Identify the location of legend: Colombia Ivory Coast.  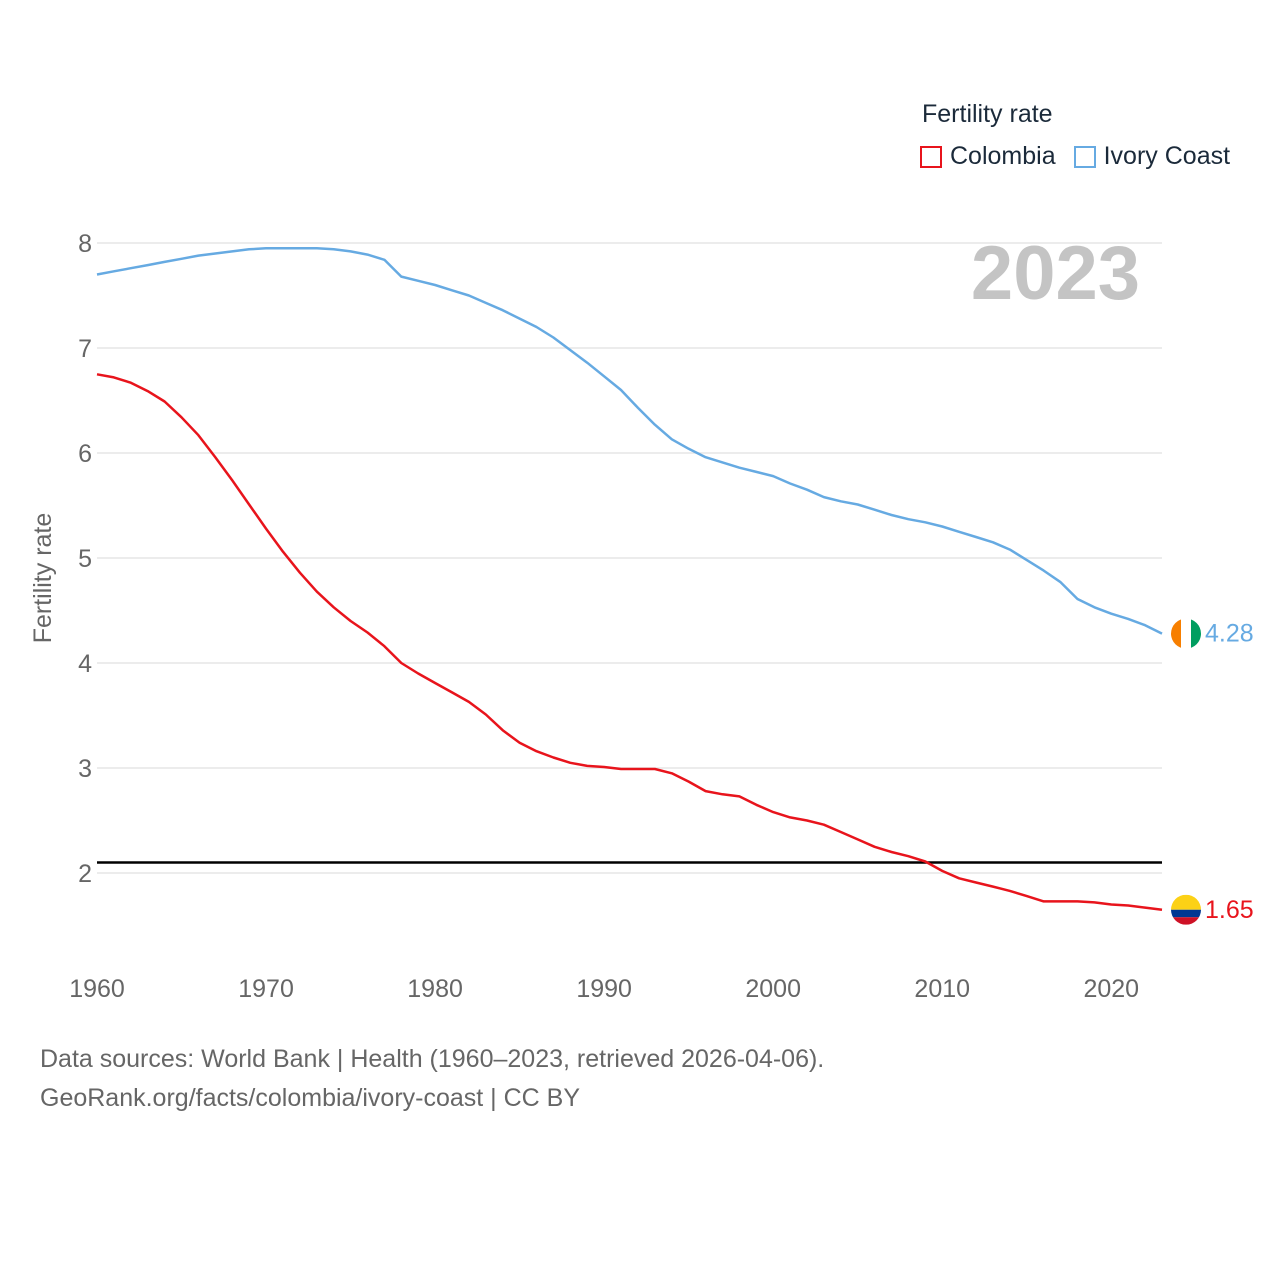
(1084, 156).